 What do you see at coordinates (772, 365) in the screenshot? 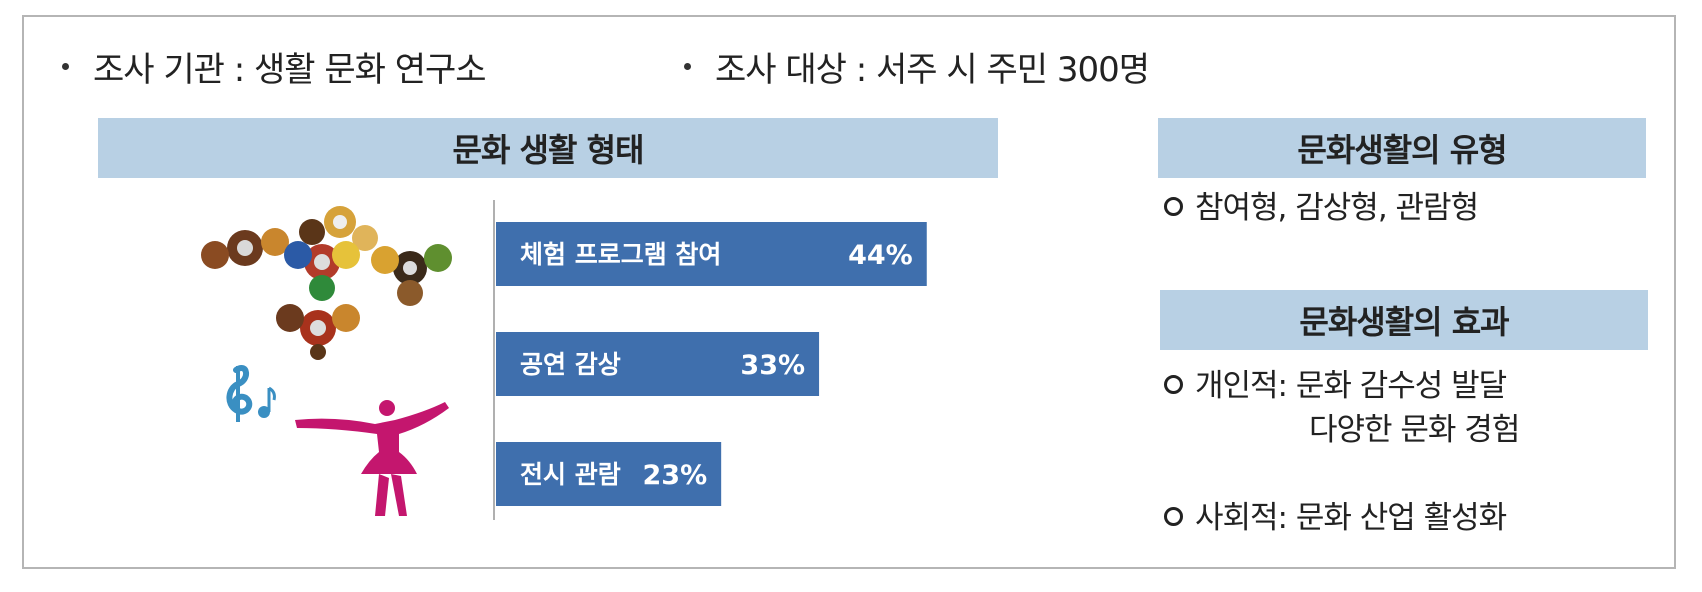
I see `bar-value-label: 33%` at bounding box center [772, 365].